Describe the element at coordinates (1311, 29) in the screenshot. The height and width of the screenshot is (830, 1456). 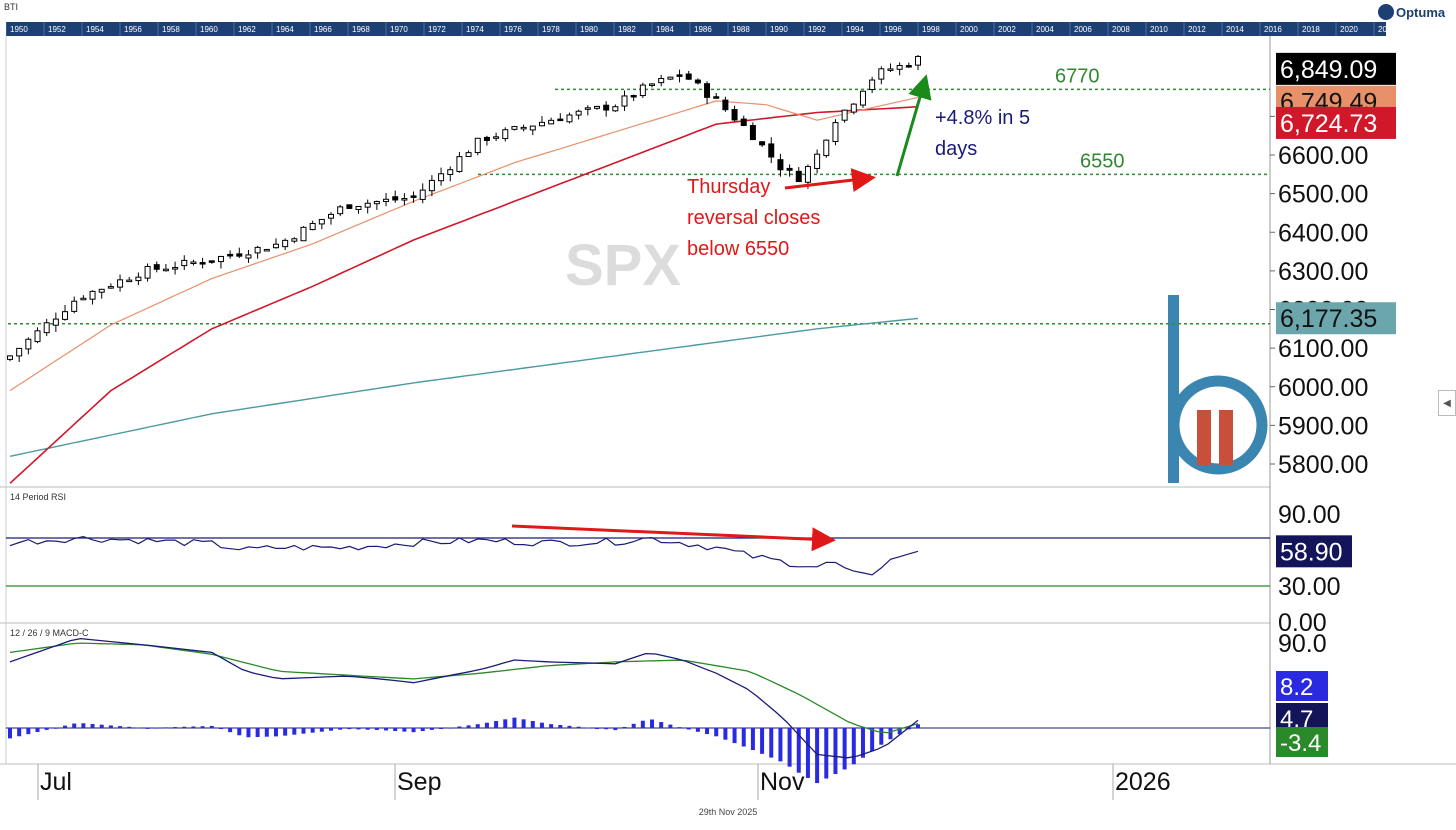
I see `timeline-year-label: 2018` at that location.